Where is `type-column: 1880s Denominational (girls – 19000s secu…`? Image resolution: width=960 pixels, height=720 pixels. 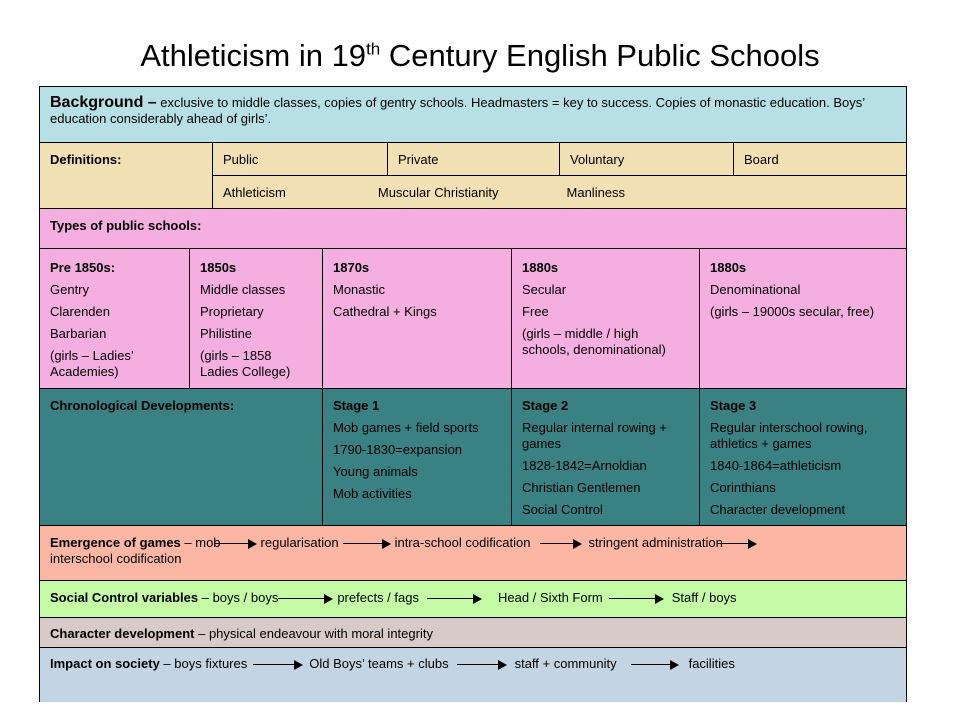 type-column: 1880s Denominational (girls – 19000s secu… is located at coordinates (803, 319).